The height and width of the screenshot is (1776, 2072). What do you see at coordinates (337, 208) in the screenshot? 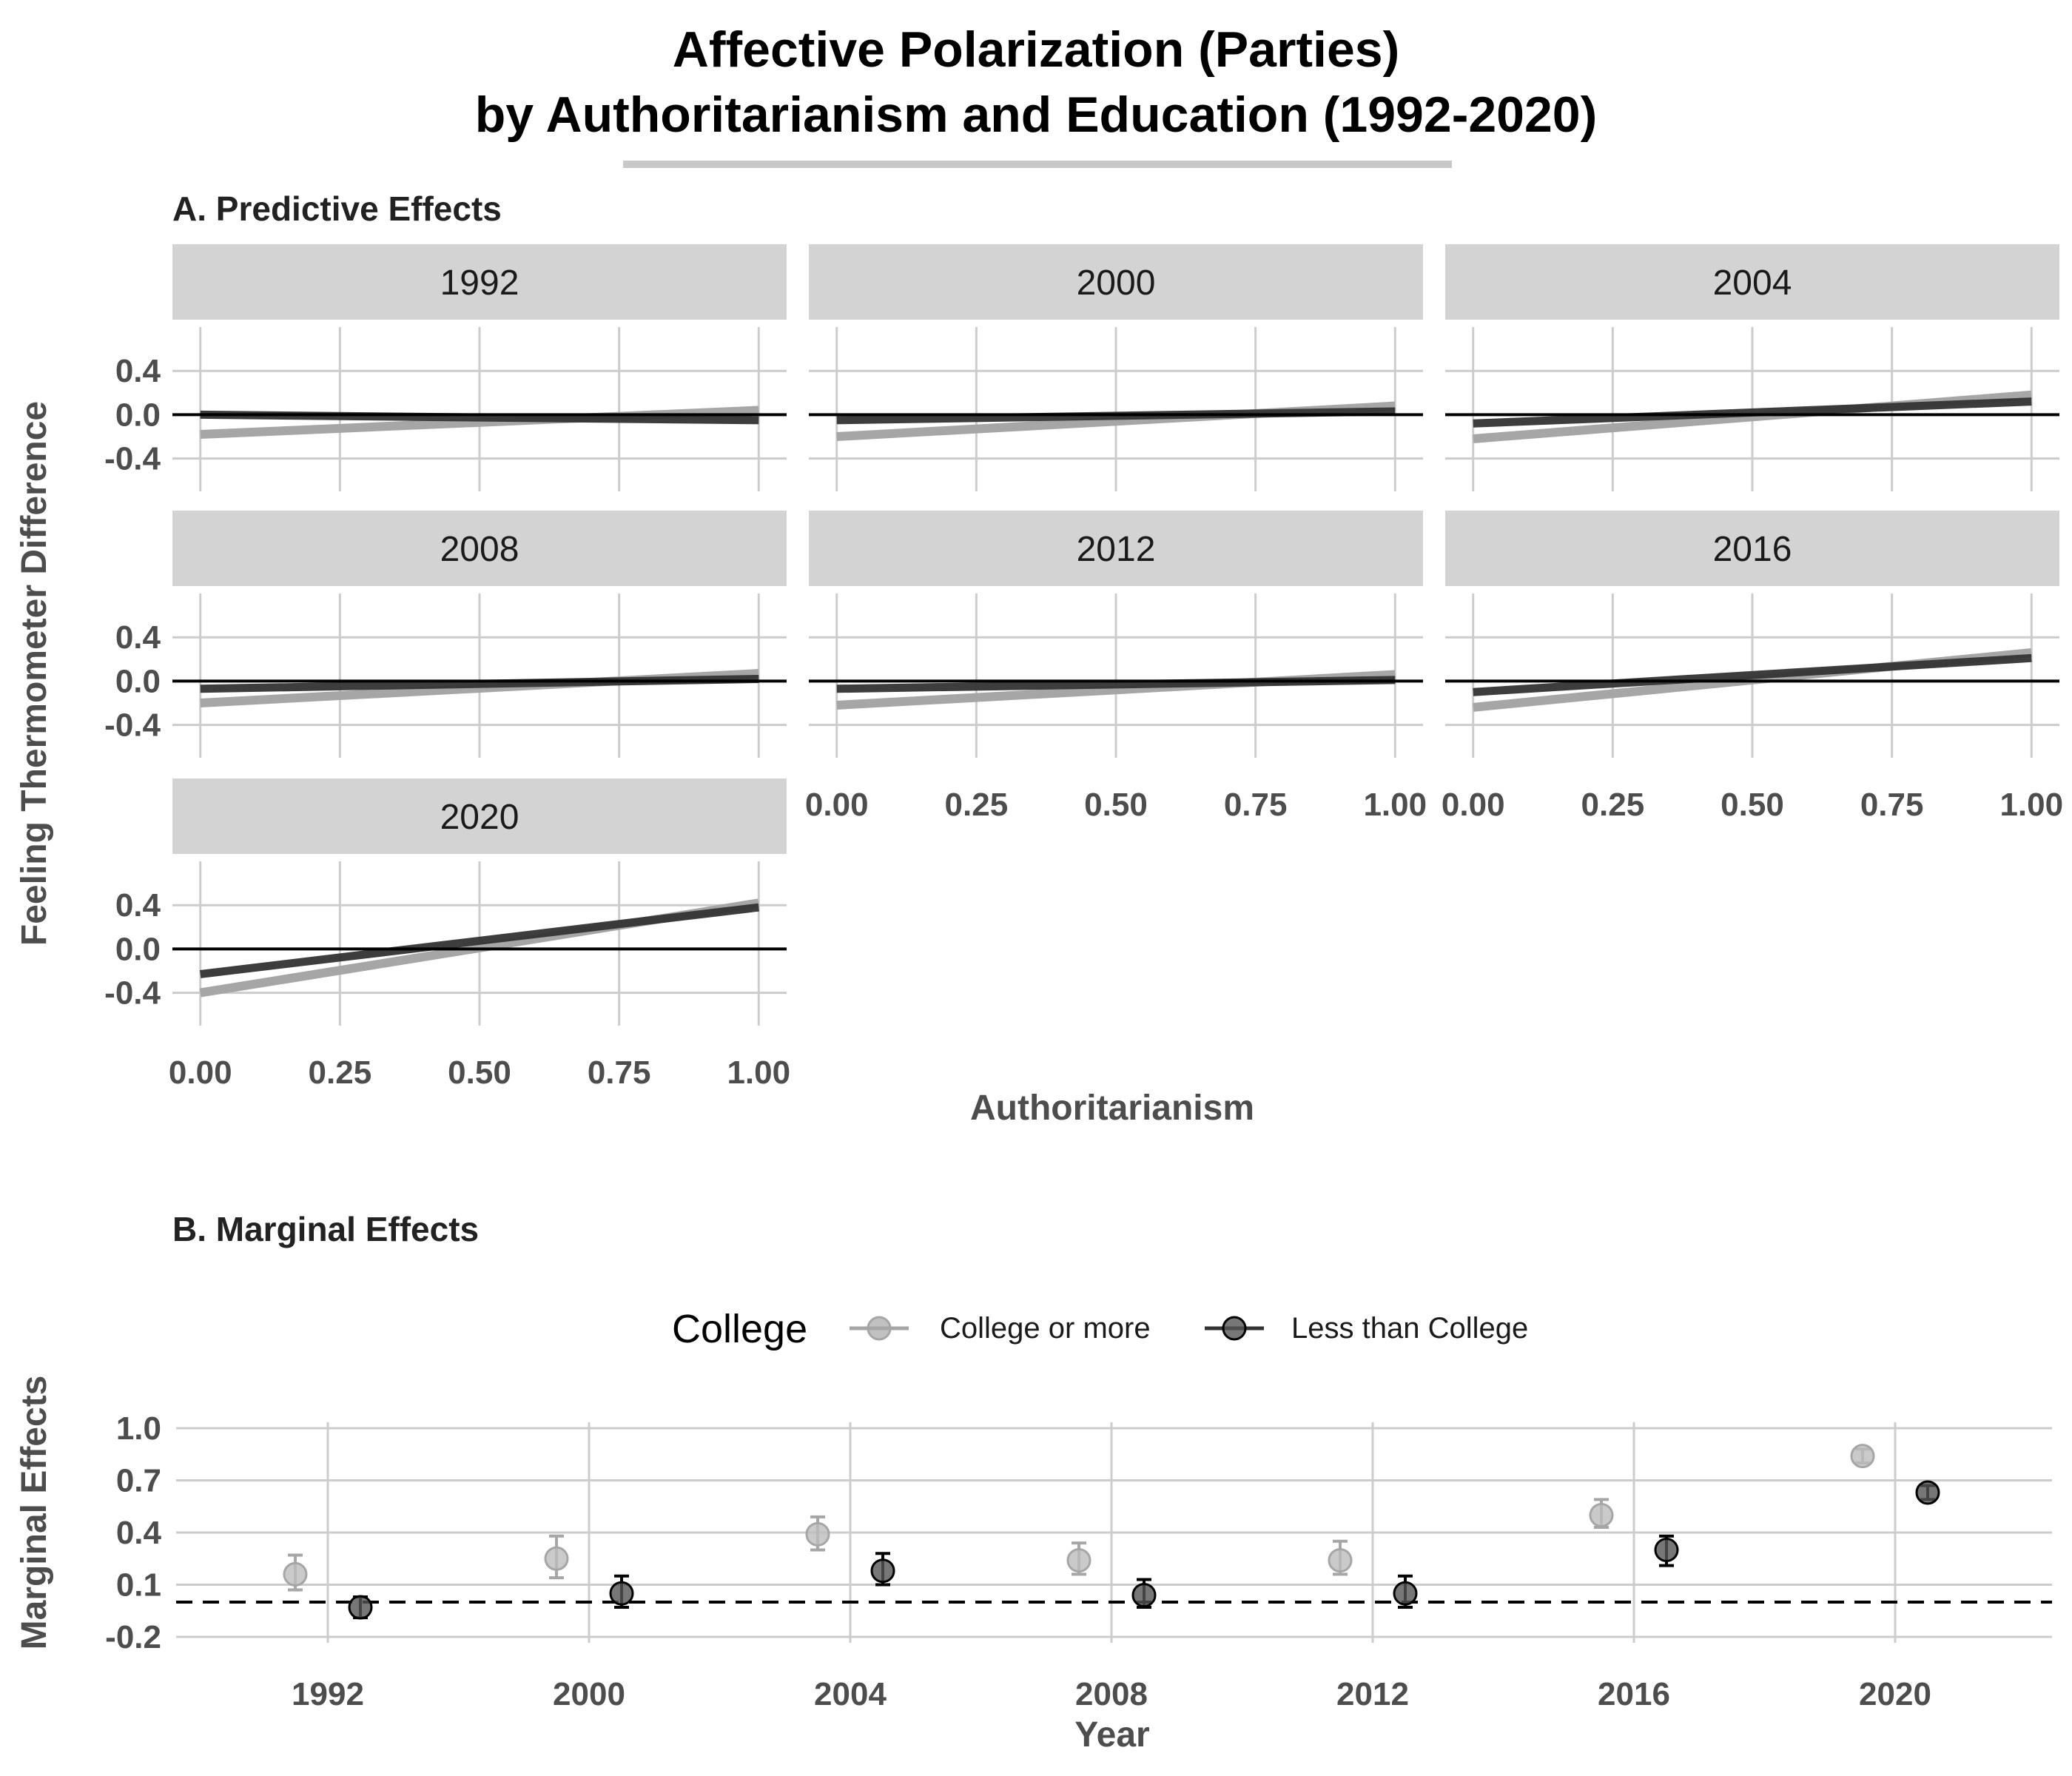
I see `panel-a-title: A. Predictive Effects` at bounding box center [337, 208].